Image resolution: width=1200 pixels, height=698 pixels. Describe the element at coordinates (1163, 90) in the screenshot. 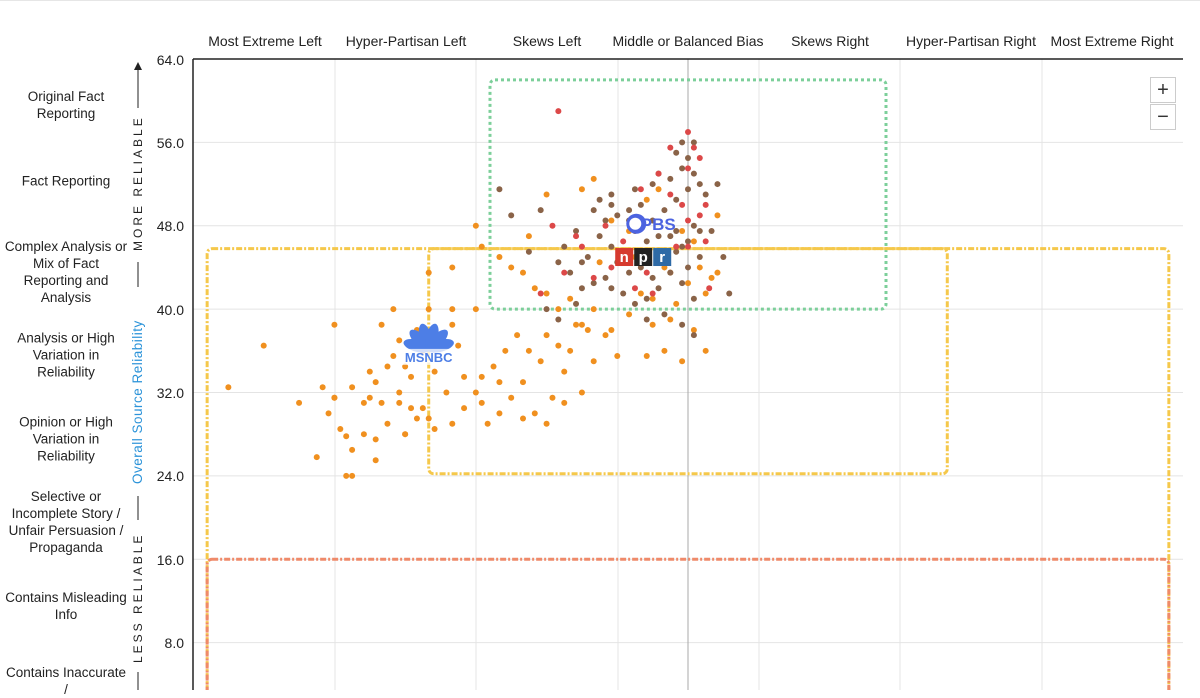

I see `zoom-in-button: +` at that location.